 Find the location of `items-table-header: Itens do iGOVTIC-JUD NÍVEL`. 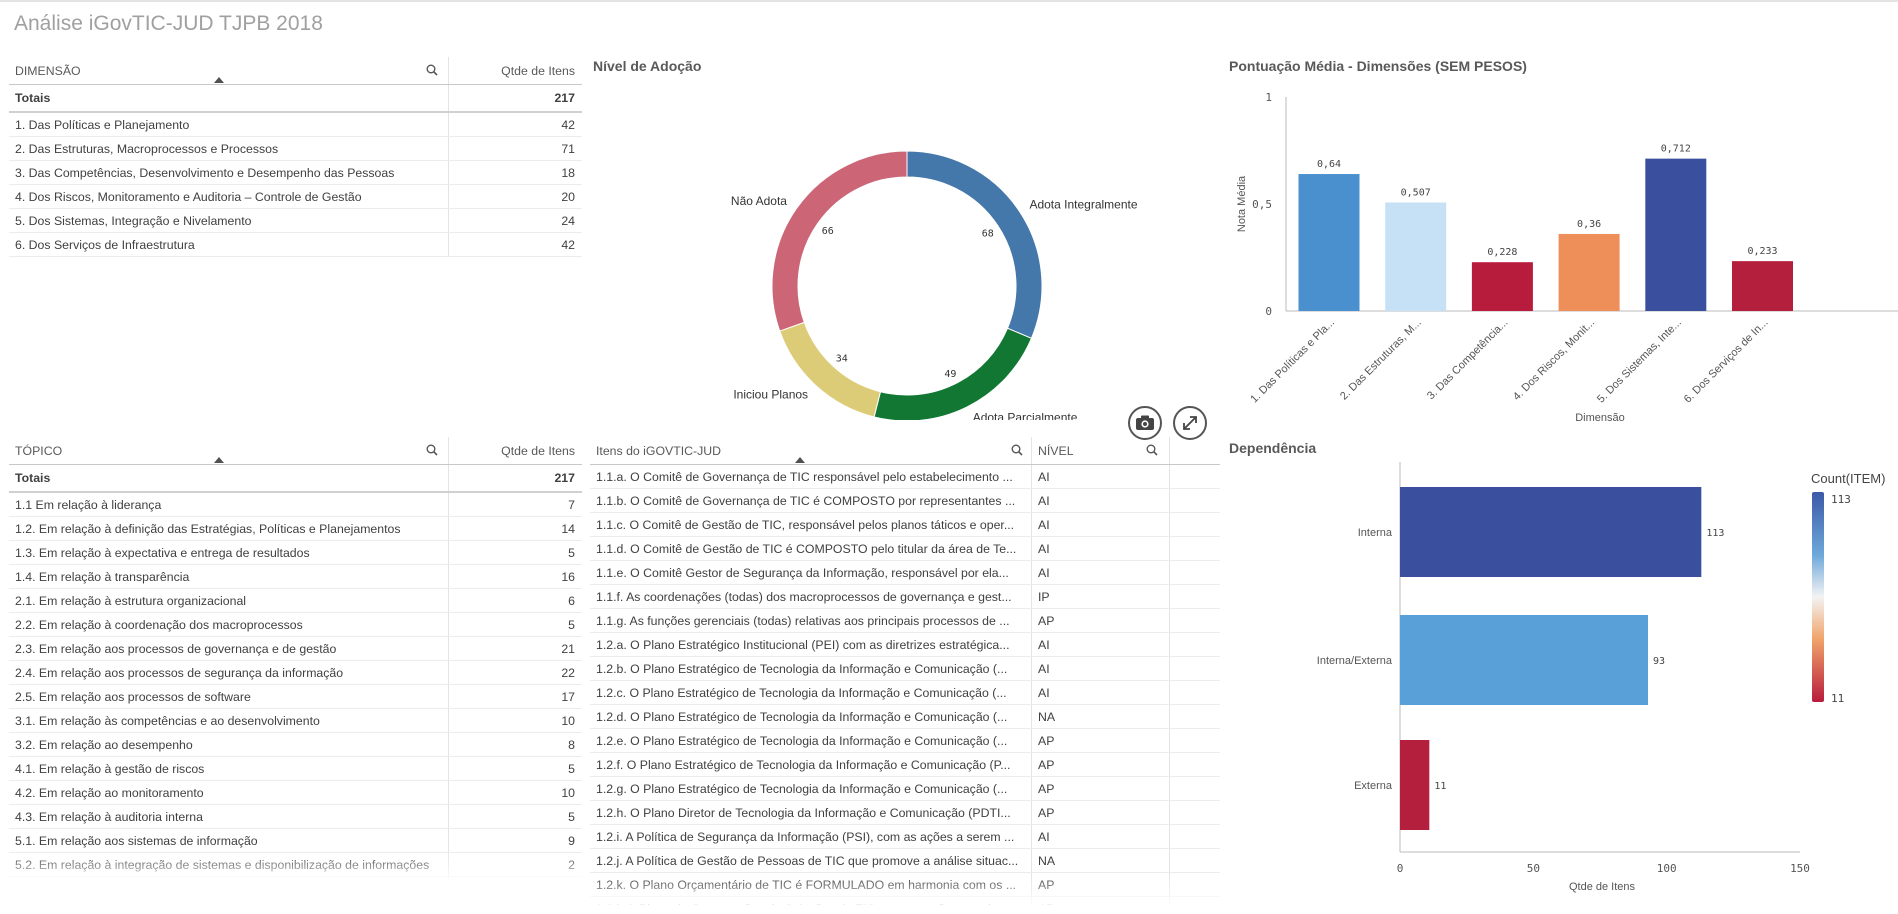

items-table-header: Itens do iGOVTIC-JUD NÍVEL is located at coordinates (905, 451).